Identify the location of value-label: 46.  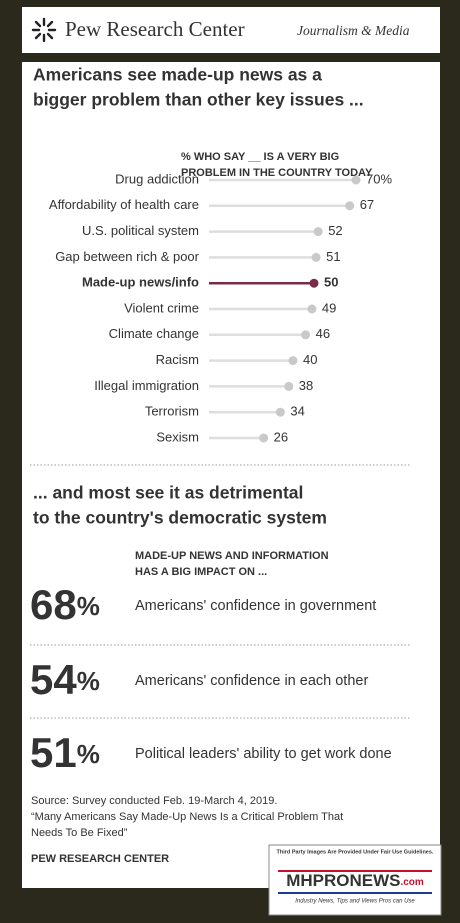
(323, 333).